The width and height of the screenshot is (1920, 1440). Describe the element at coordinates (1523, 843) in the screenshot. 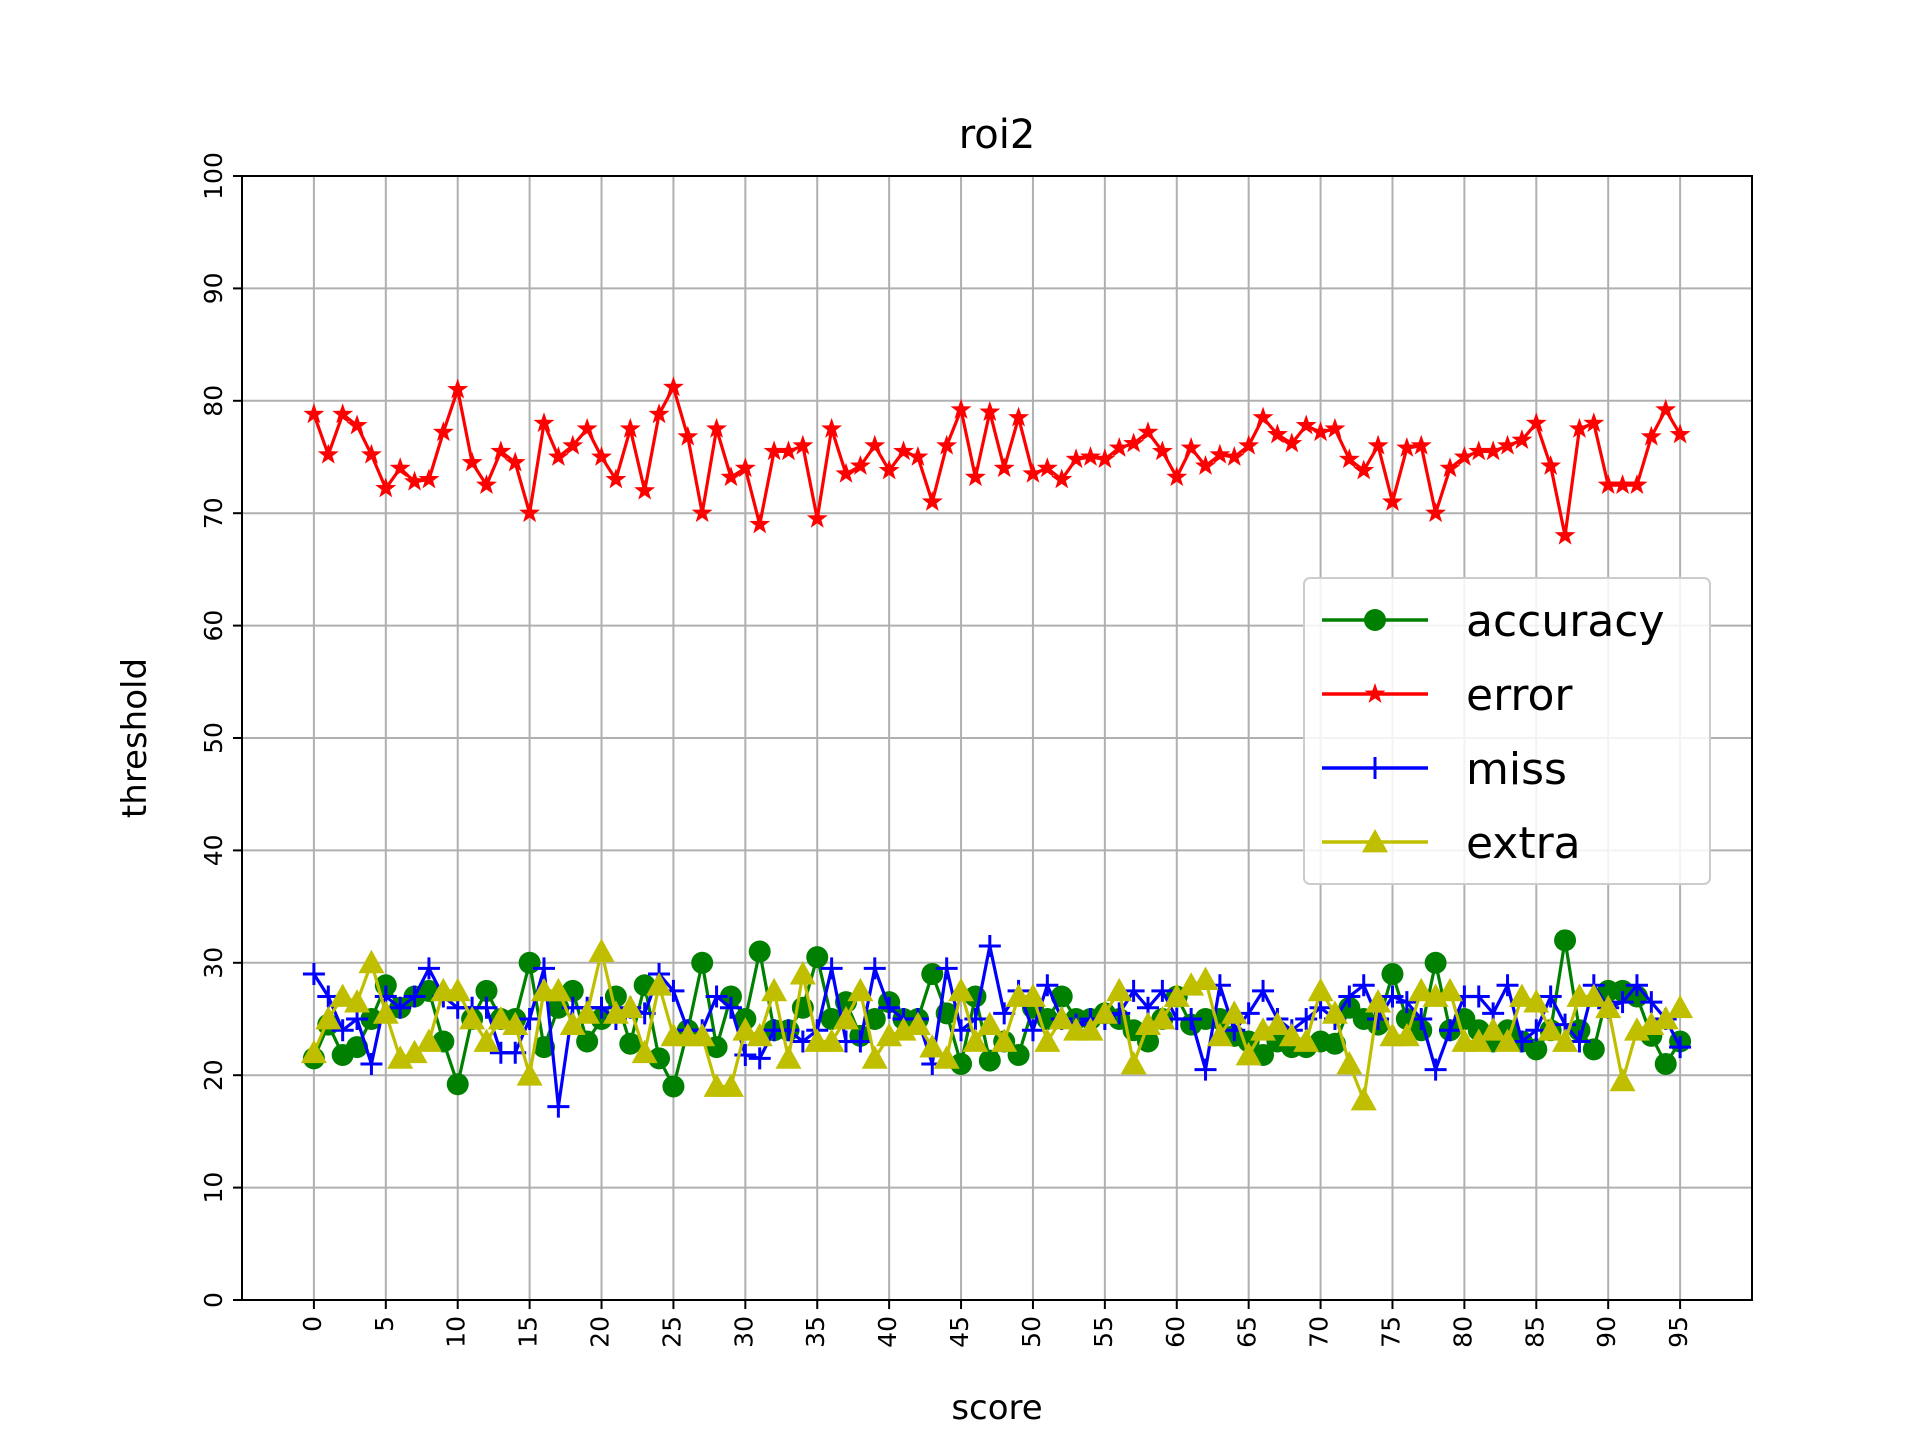

I see `legend-label: extra` at that location.